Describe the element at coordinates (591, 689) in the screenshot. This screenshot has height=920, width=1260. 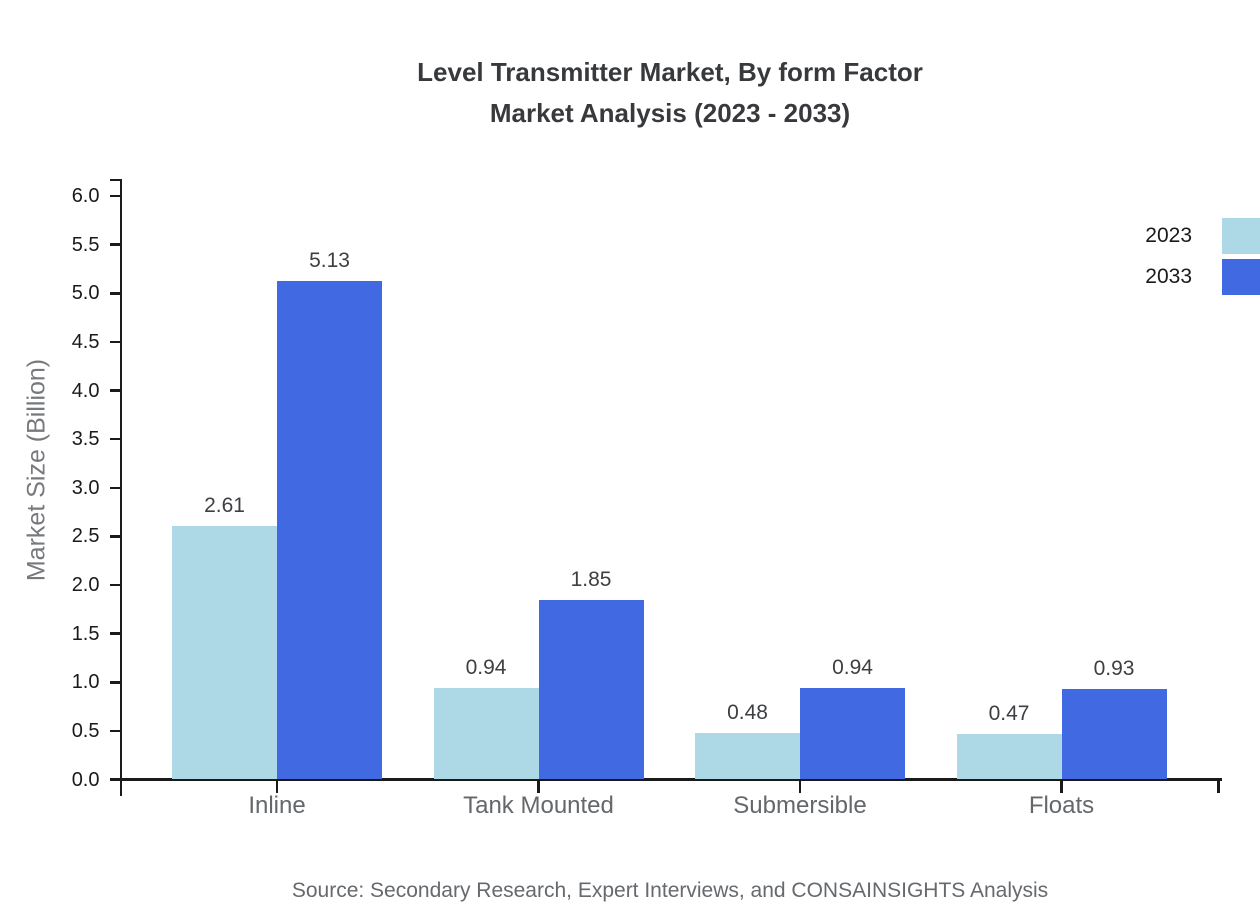
I see `bar-2033-tank-mounted` at that location.